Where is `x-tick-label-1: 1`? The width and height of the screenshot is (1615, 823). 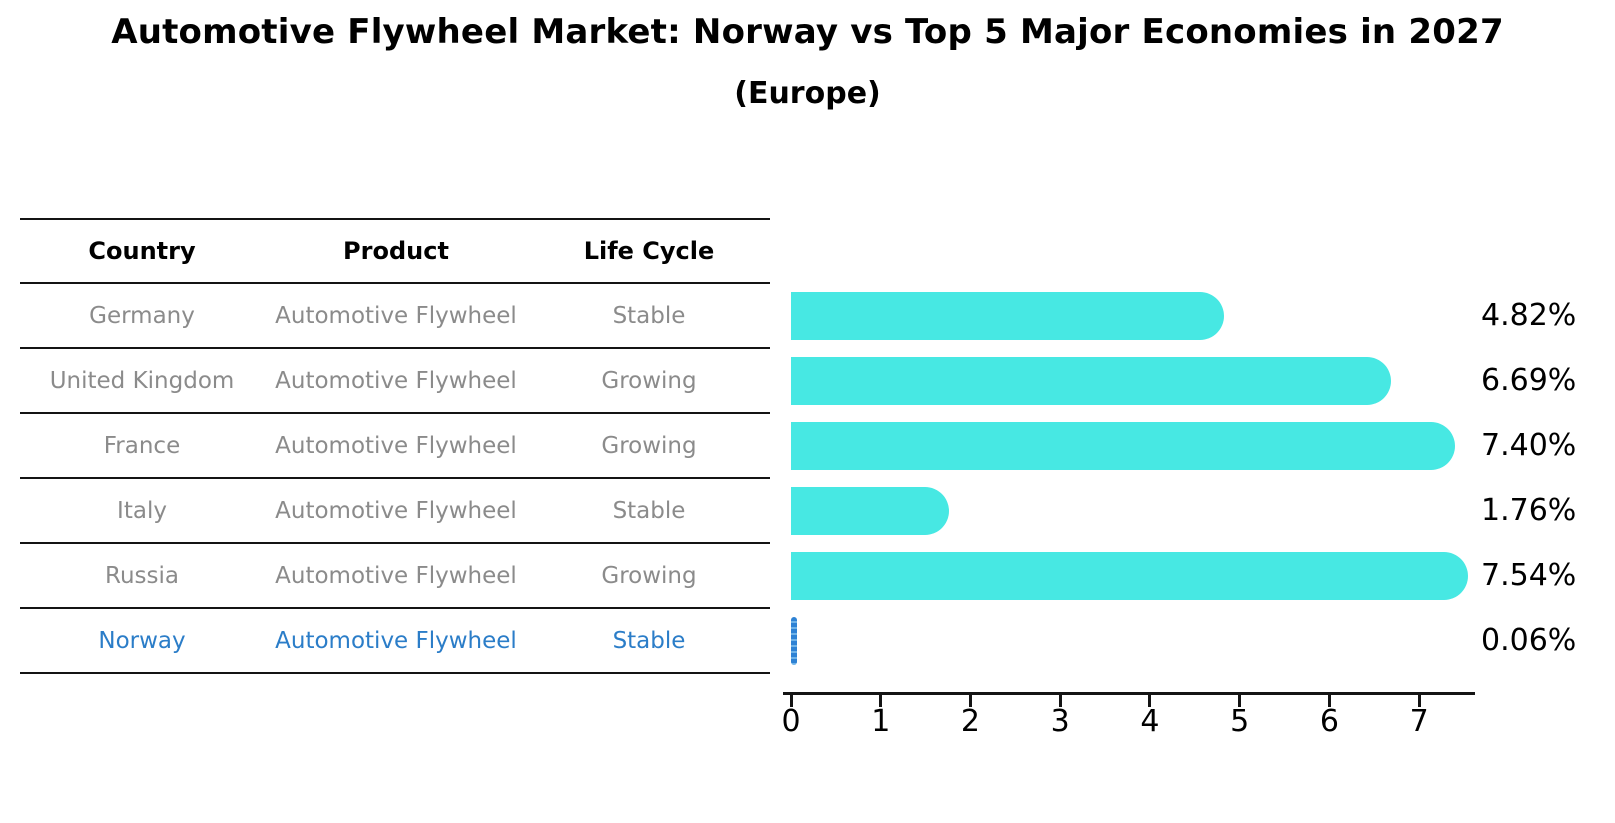 x-tick-label-1: 1 is located at coordinates (881, 721).